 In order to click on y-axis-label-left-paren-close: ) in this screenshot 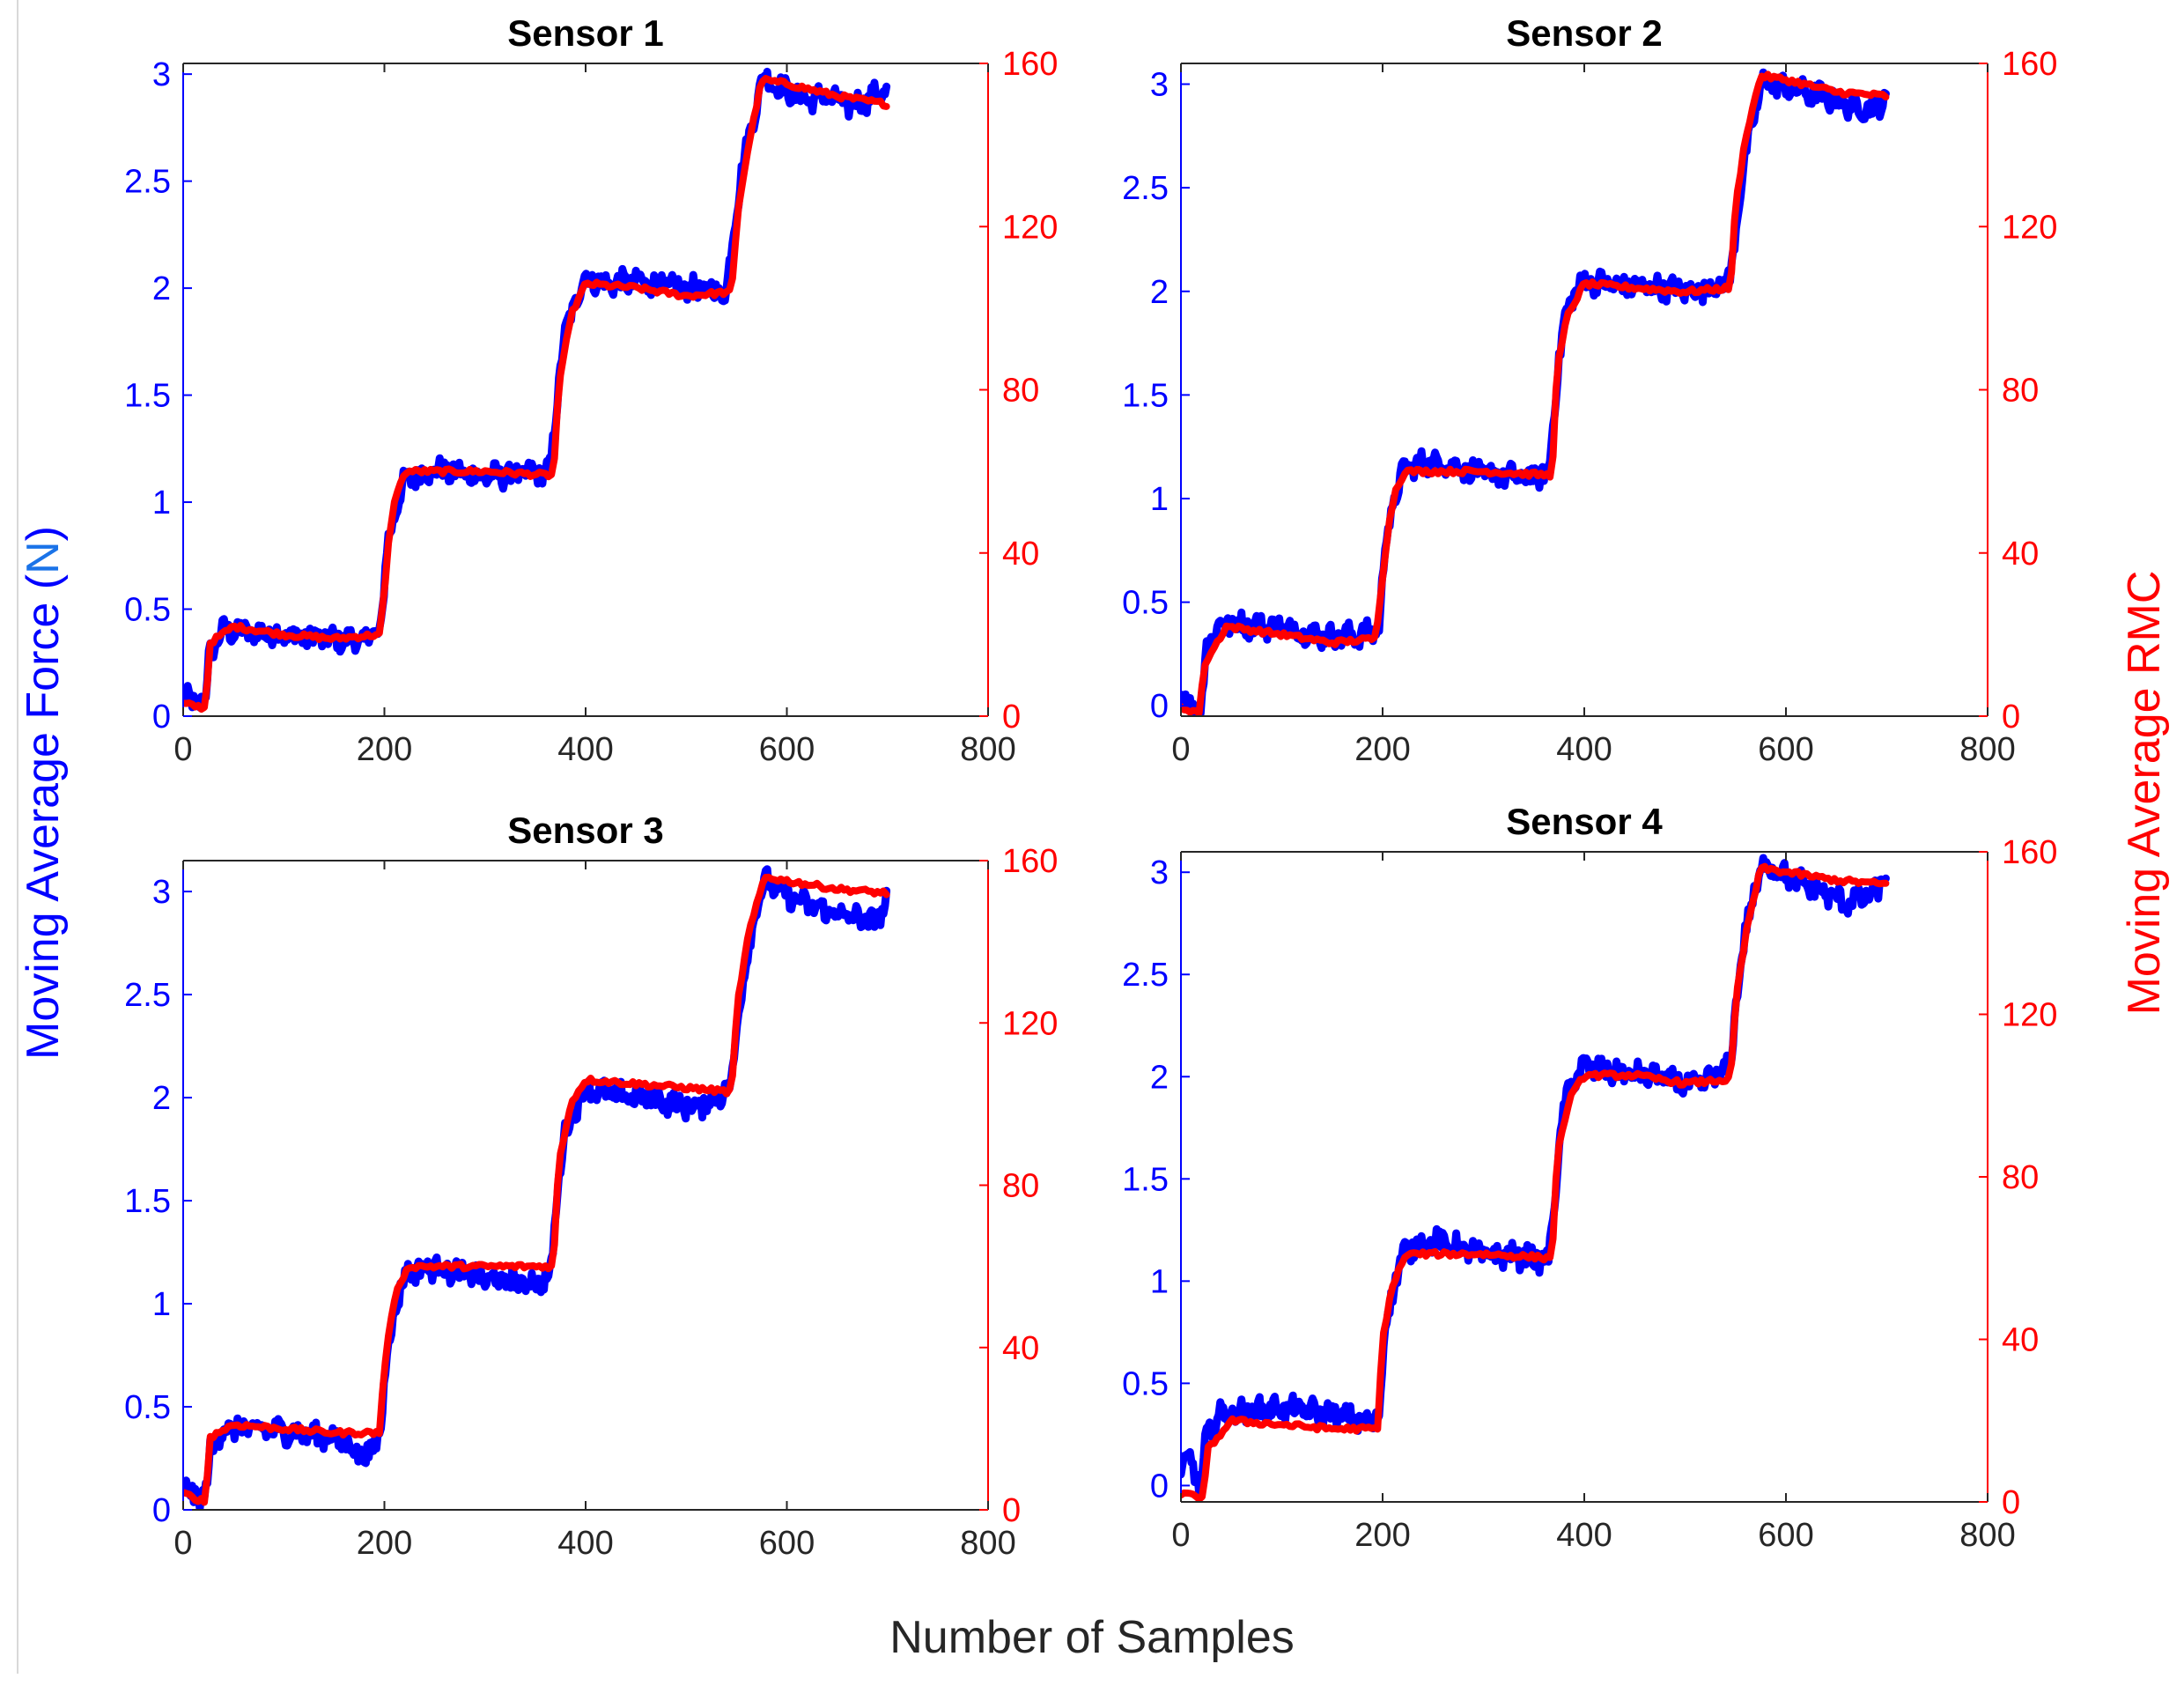, I will do `click(43, 534)`.